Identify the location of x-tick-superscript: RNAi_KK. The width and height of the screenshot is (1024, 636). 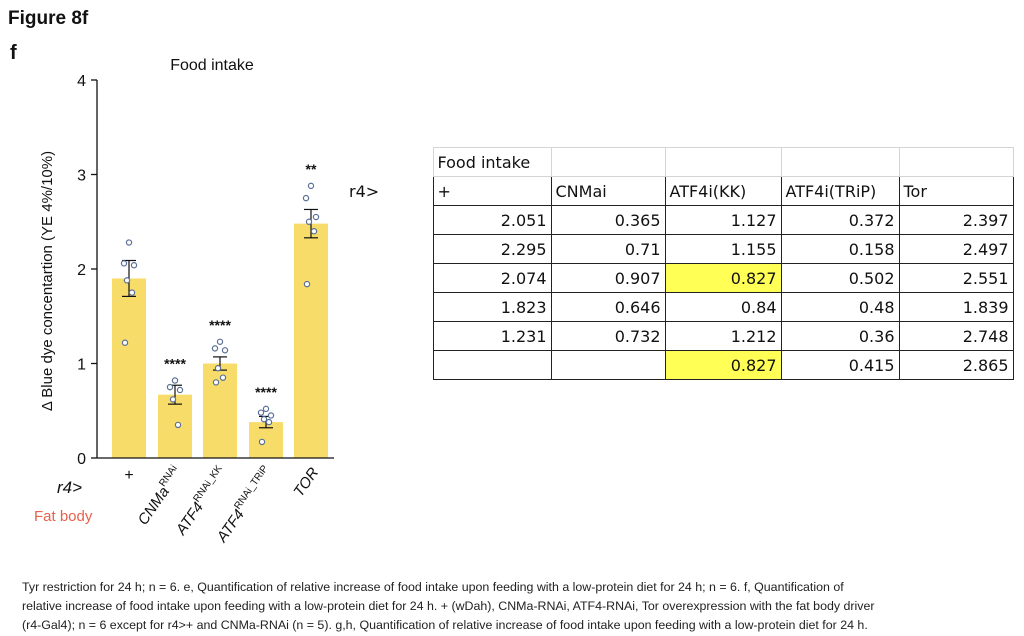
(207, 483).